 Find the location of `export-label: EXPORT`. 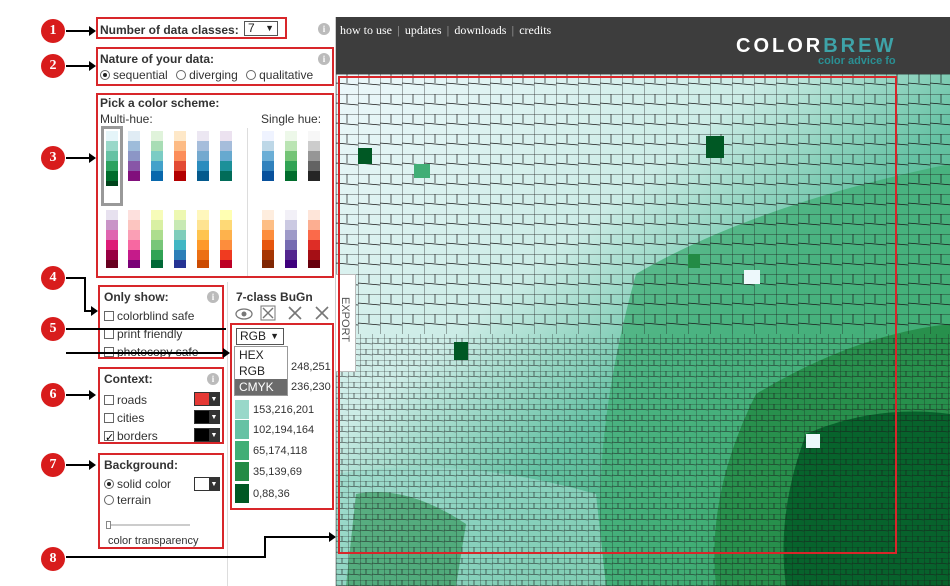

export-label: EXPORT is located at coordinates (345, 320).